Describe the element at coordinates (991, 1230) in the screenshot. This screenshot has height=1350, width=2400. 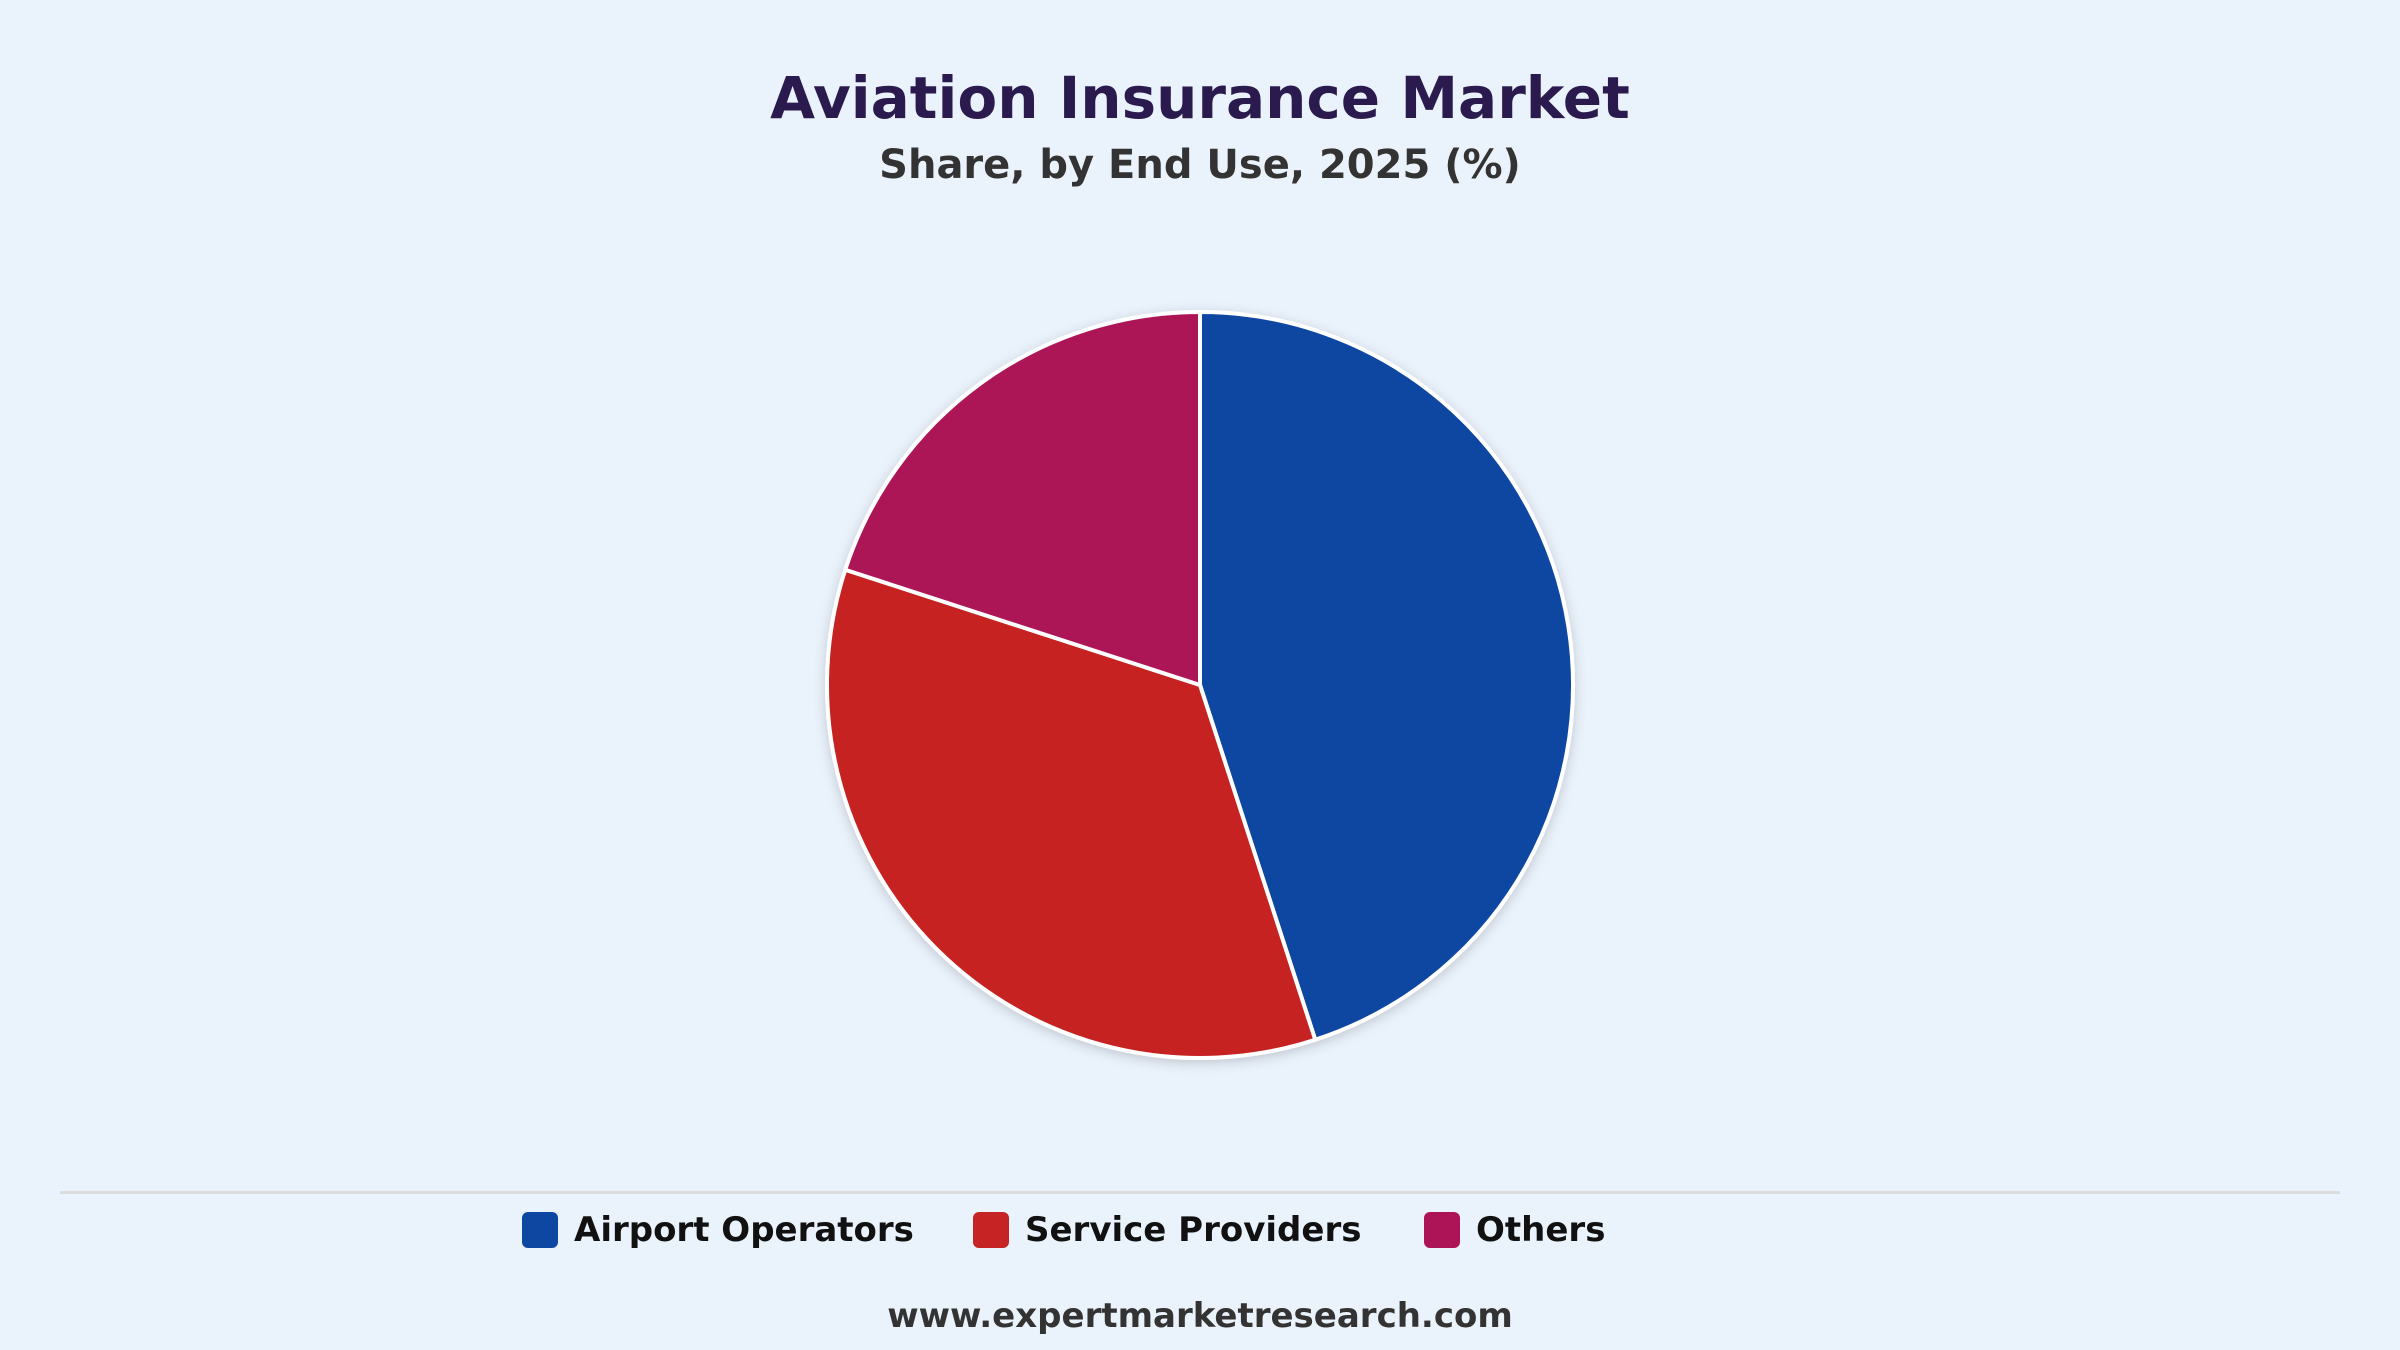
I see `legend-swatch-service-providers` at that location.